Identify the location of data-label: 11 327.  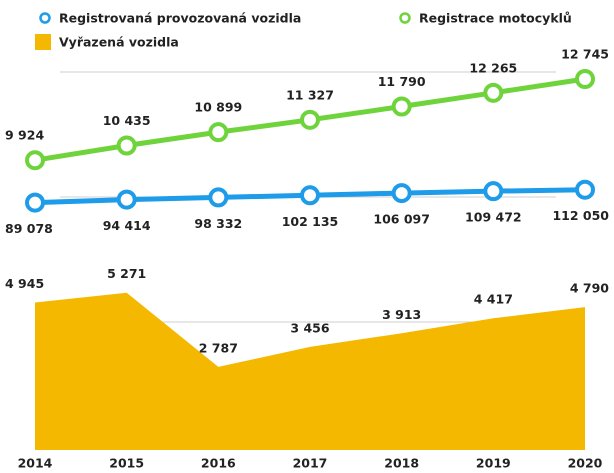
(310, 94).